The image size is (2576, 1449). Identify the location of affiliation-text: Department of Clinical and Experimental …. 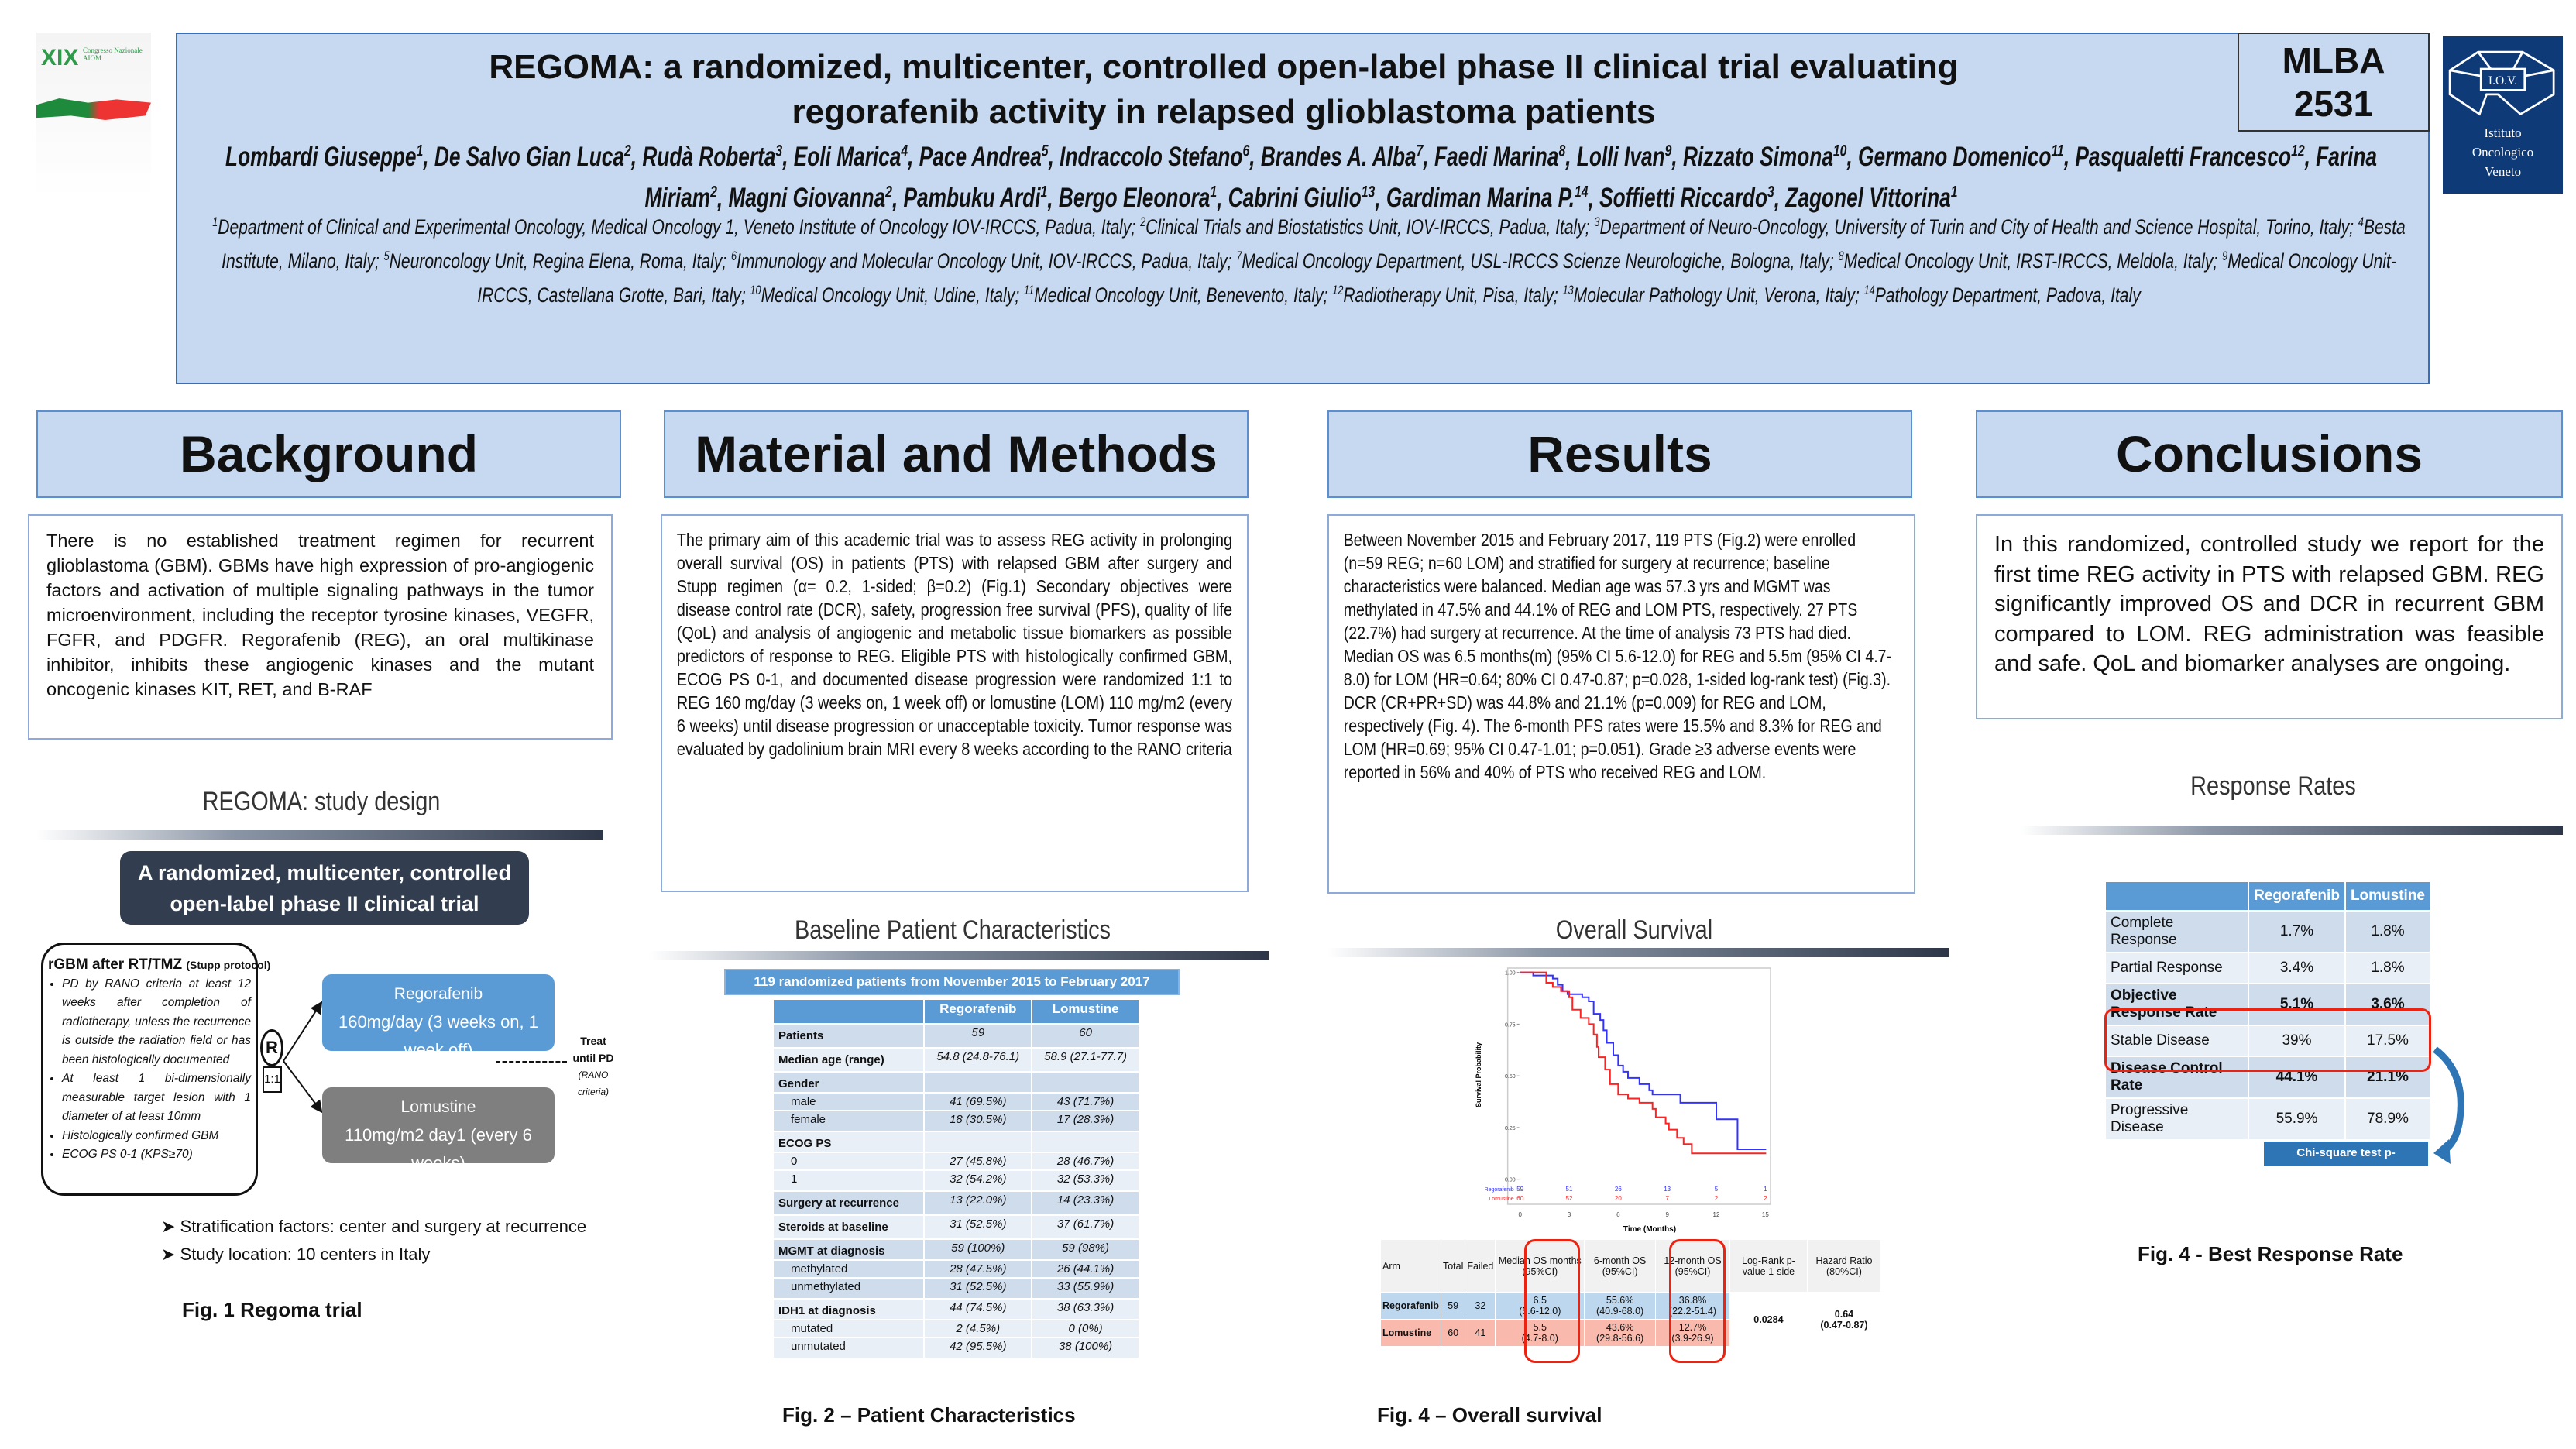
(679, 227).